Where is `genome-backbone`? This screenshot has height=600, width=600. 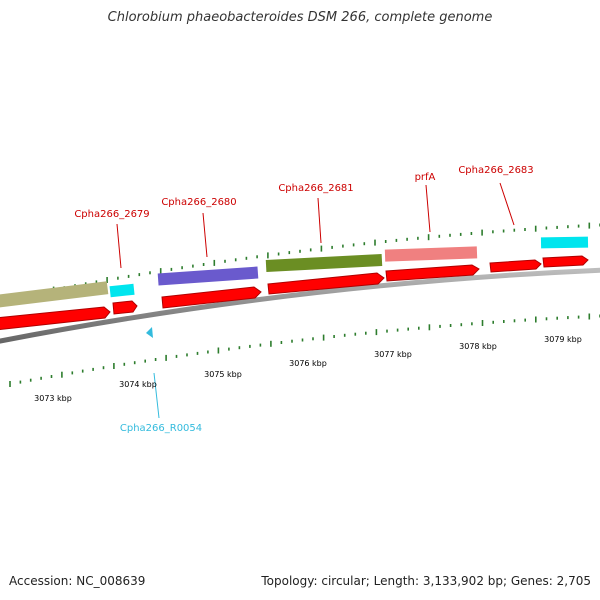
genome-backbone is located at coordinates (300, 305).